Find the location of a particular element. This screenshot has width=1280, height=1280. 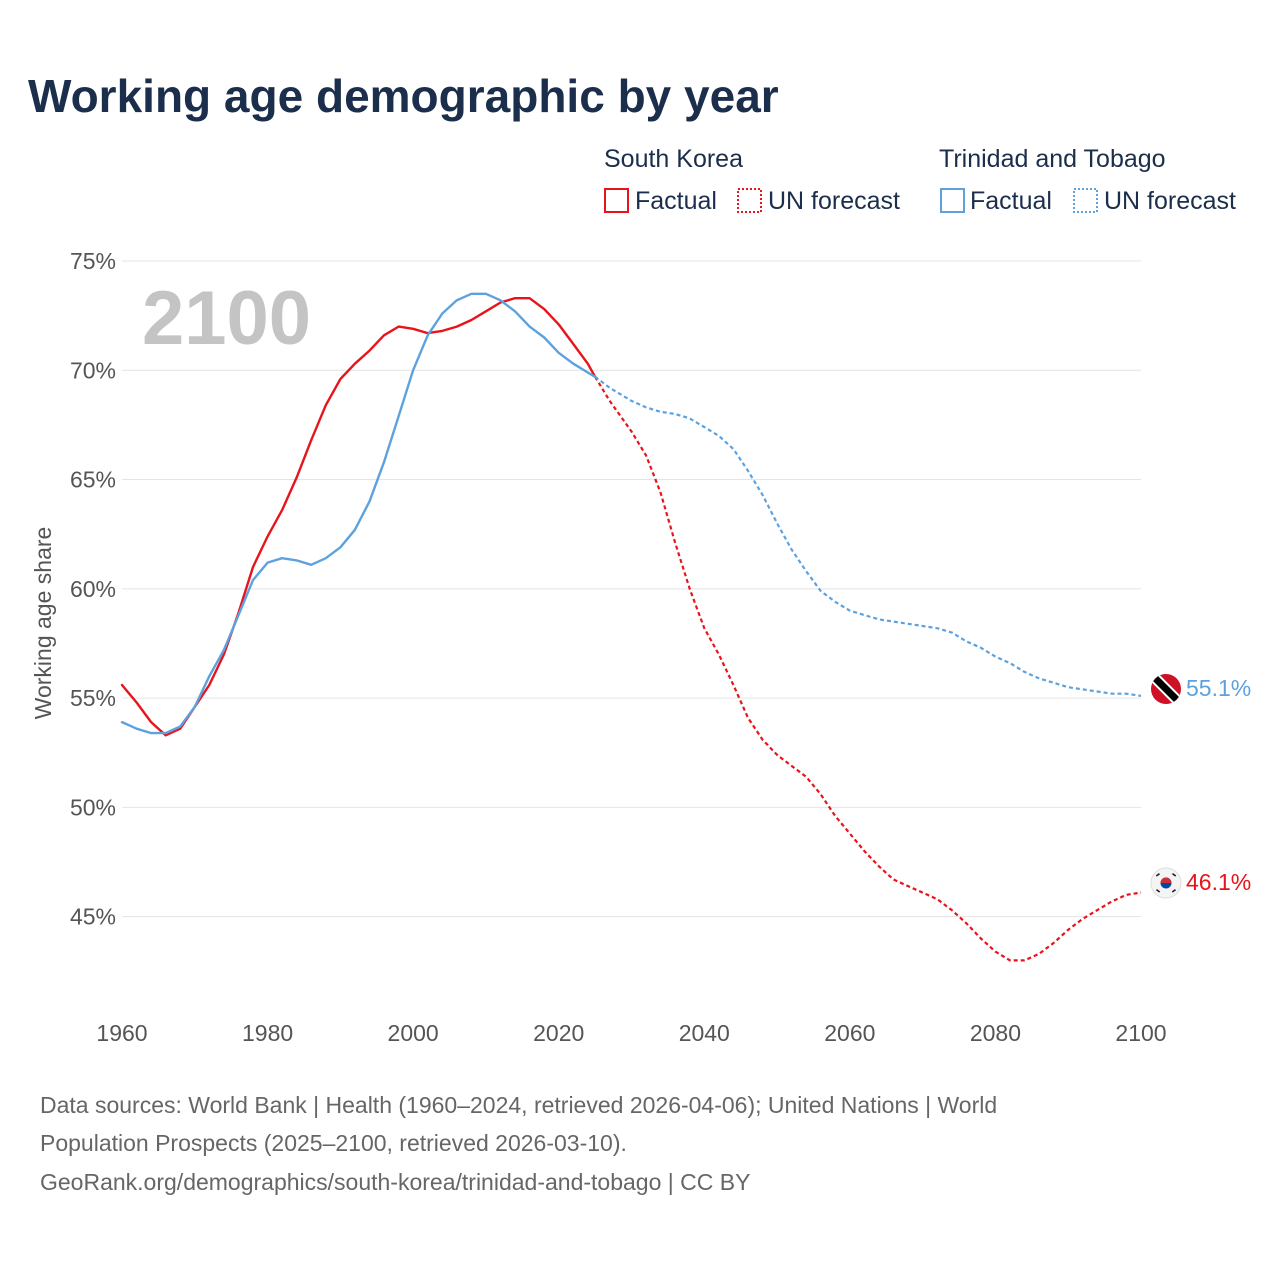

legend-korea-forecast: UN forecast is located at coordinates (834, 201).